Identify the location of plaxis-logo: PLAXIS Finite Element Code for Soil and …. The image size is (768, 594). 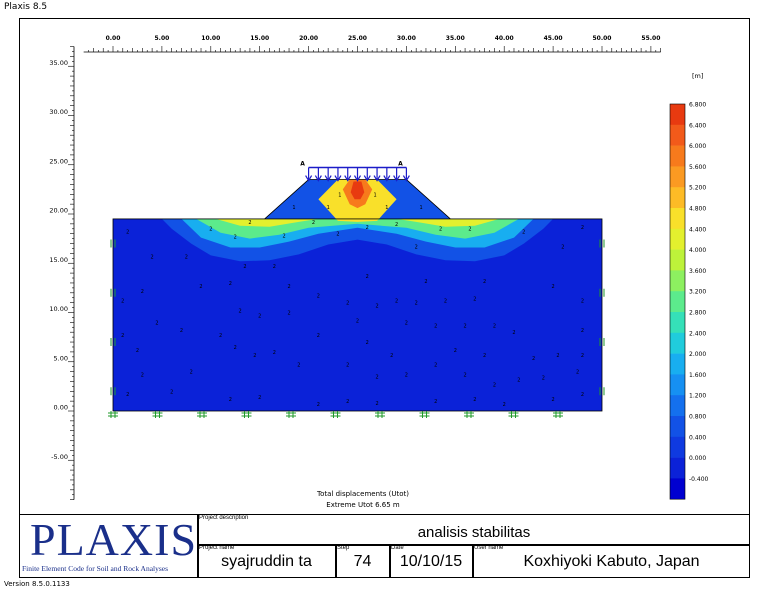
(108, 546).